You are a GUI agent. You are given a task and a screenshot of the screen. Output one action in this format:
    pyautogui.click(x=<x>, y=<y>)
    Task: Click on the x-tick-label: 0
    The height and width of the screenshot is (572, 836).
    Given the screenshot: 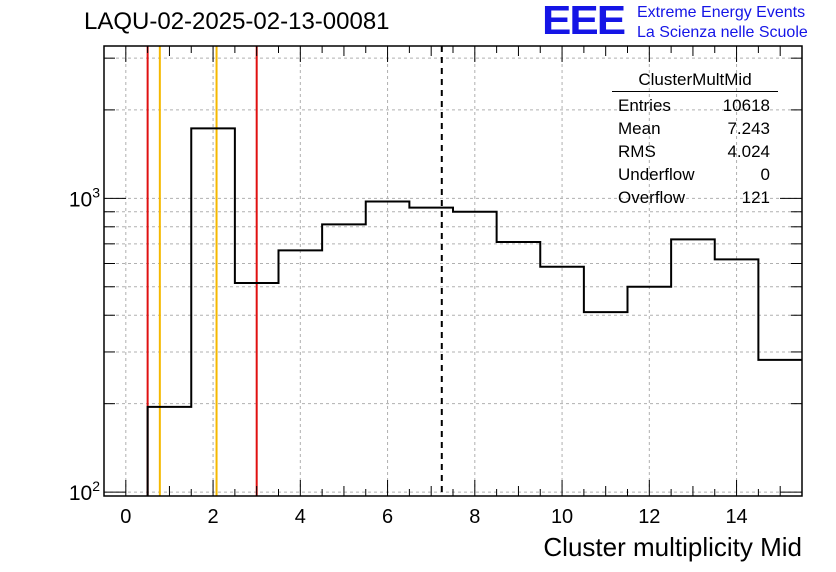 What is the action you would take?
    pyautogui.click(x=125, y=517)
    